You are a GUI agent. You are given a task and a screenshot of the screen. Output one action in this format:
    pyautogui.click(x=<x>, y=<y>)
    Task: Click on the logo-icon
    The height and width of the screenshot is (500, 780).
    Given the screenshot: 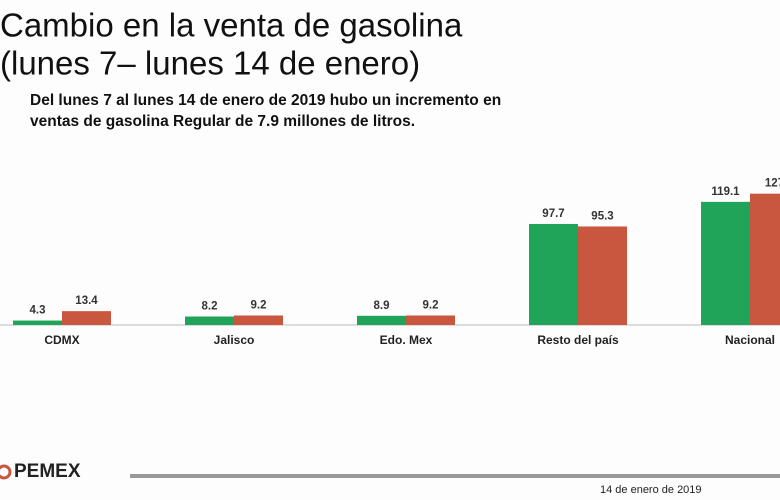 What is the action you would take?
    pyautogui.click(x=6, y=472)
    